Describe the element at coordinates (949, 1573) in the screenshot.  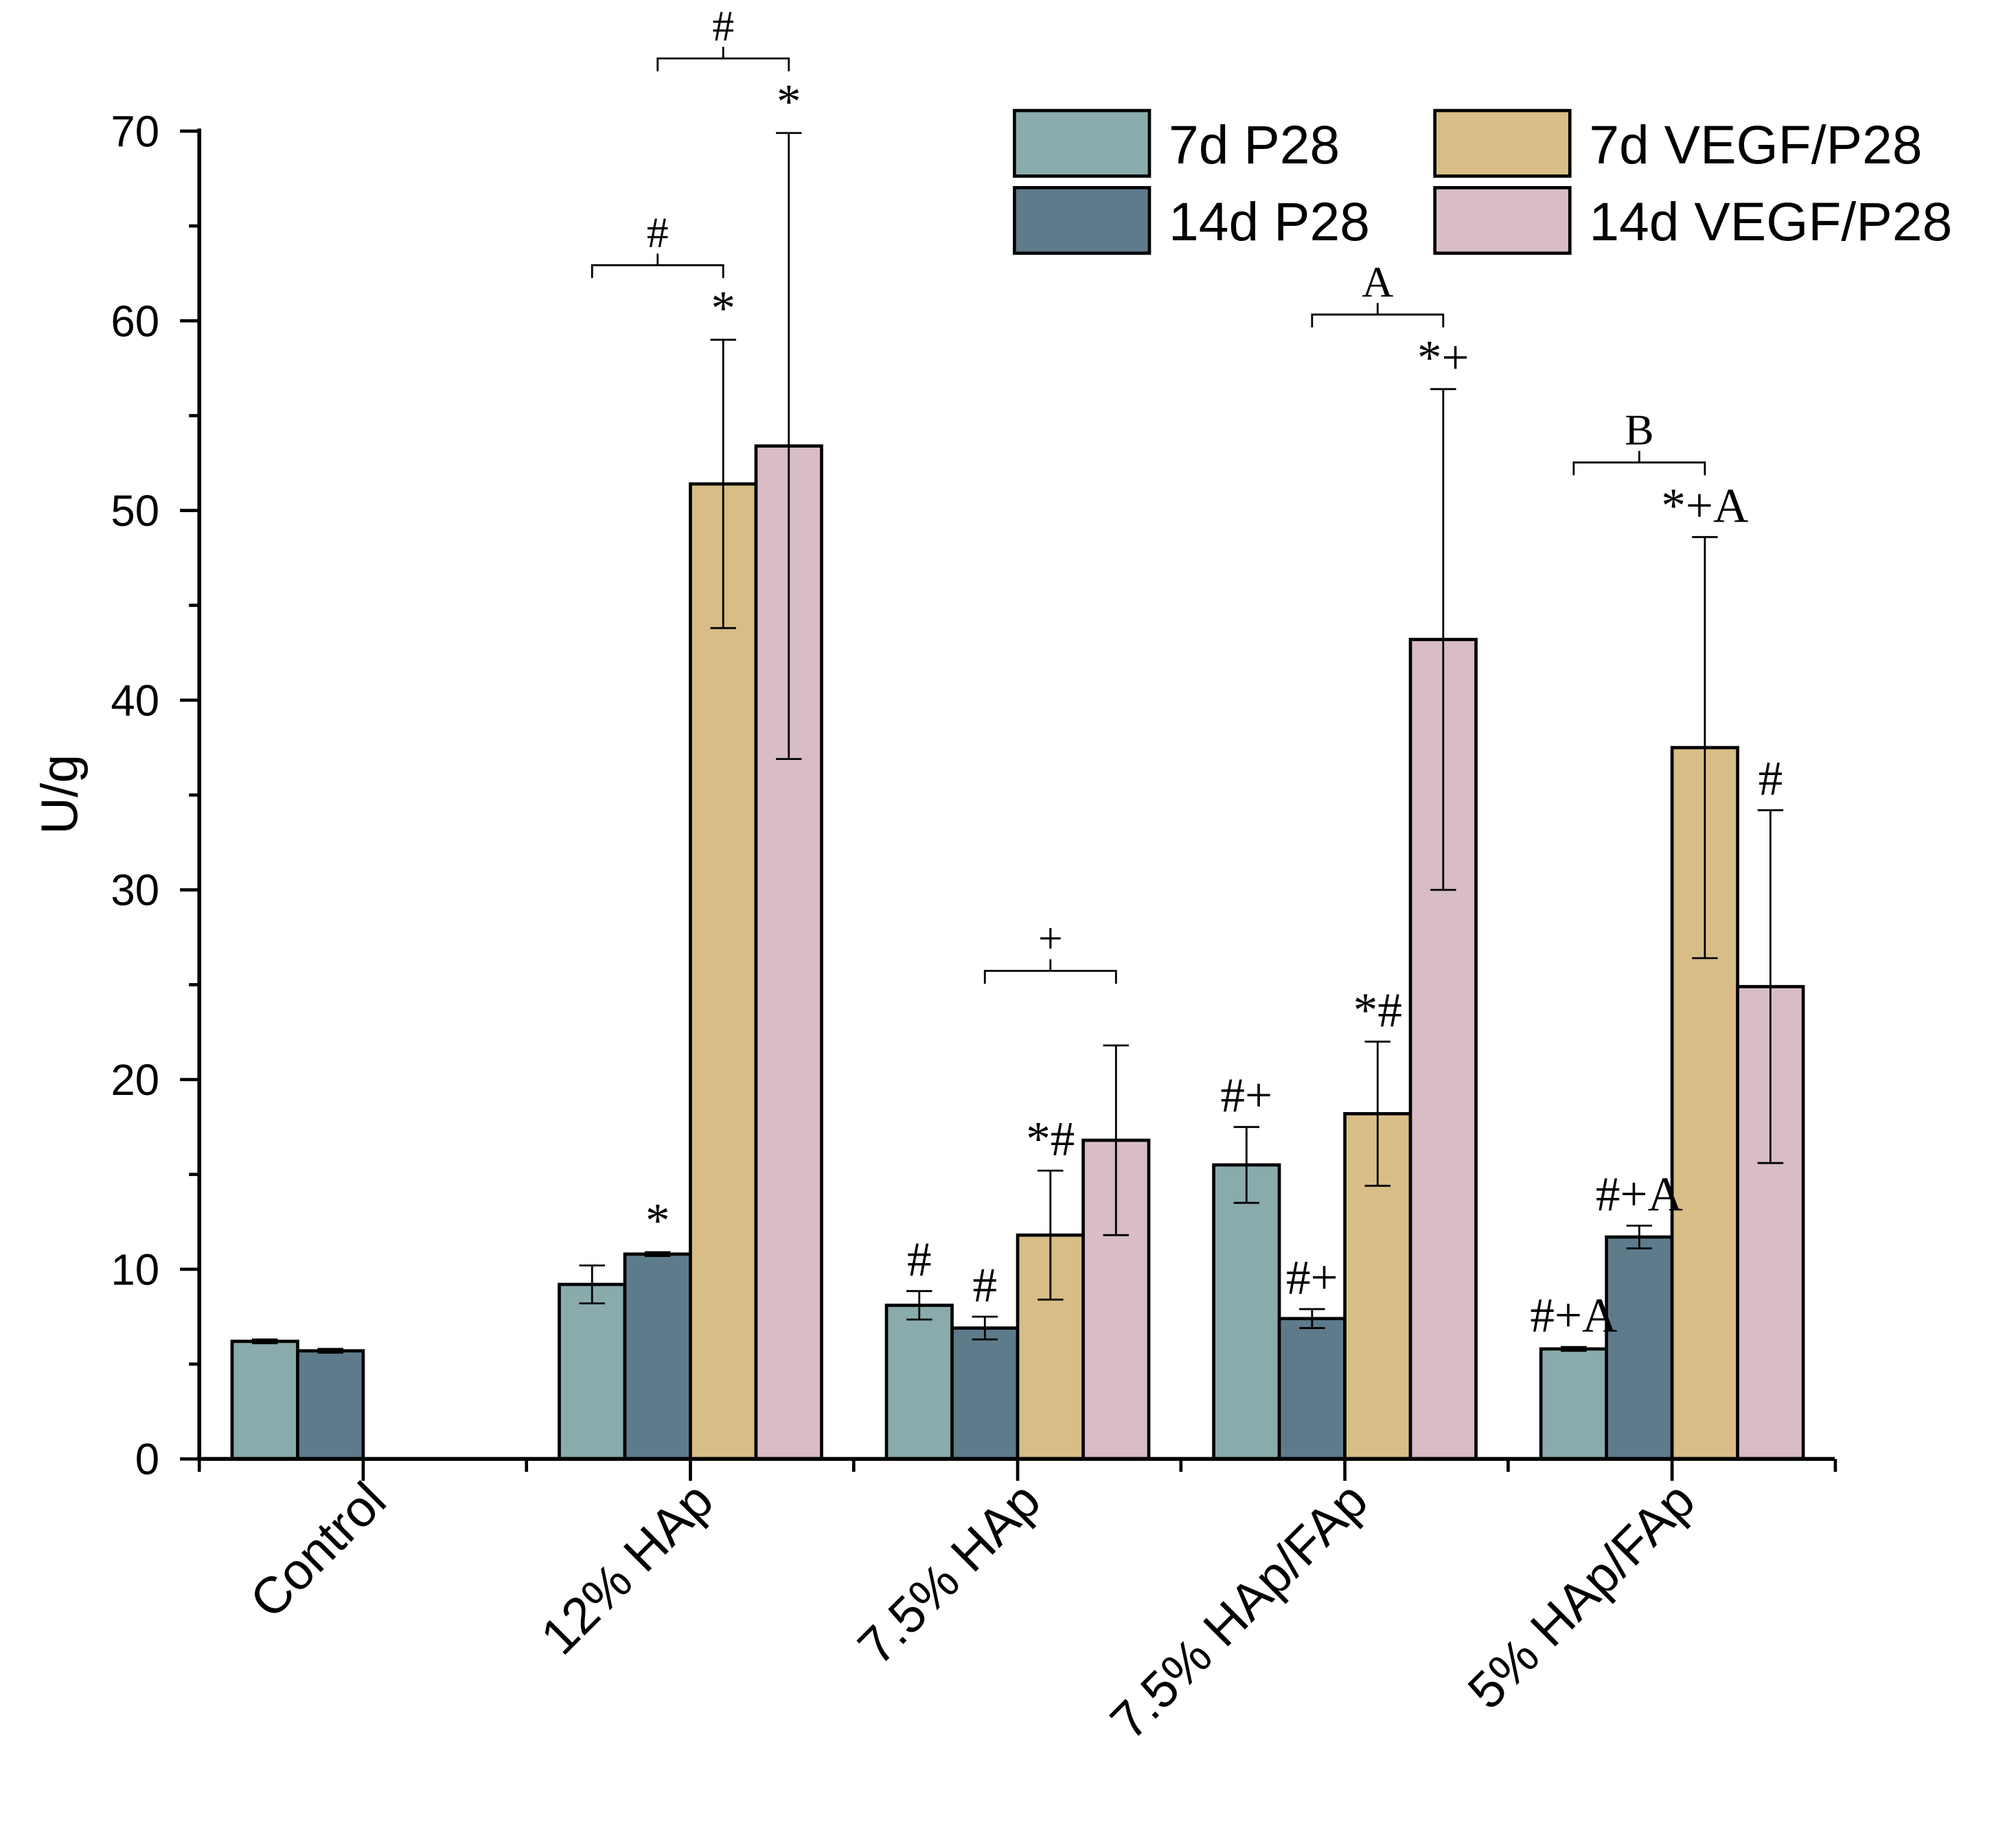
I see `x-tick-label: 7.5% HAp` at that location.